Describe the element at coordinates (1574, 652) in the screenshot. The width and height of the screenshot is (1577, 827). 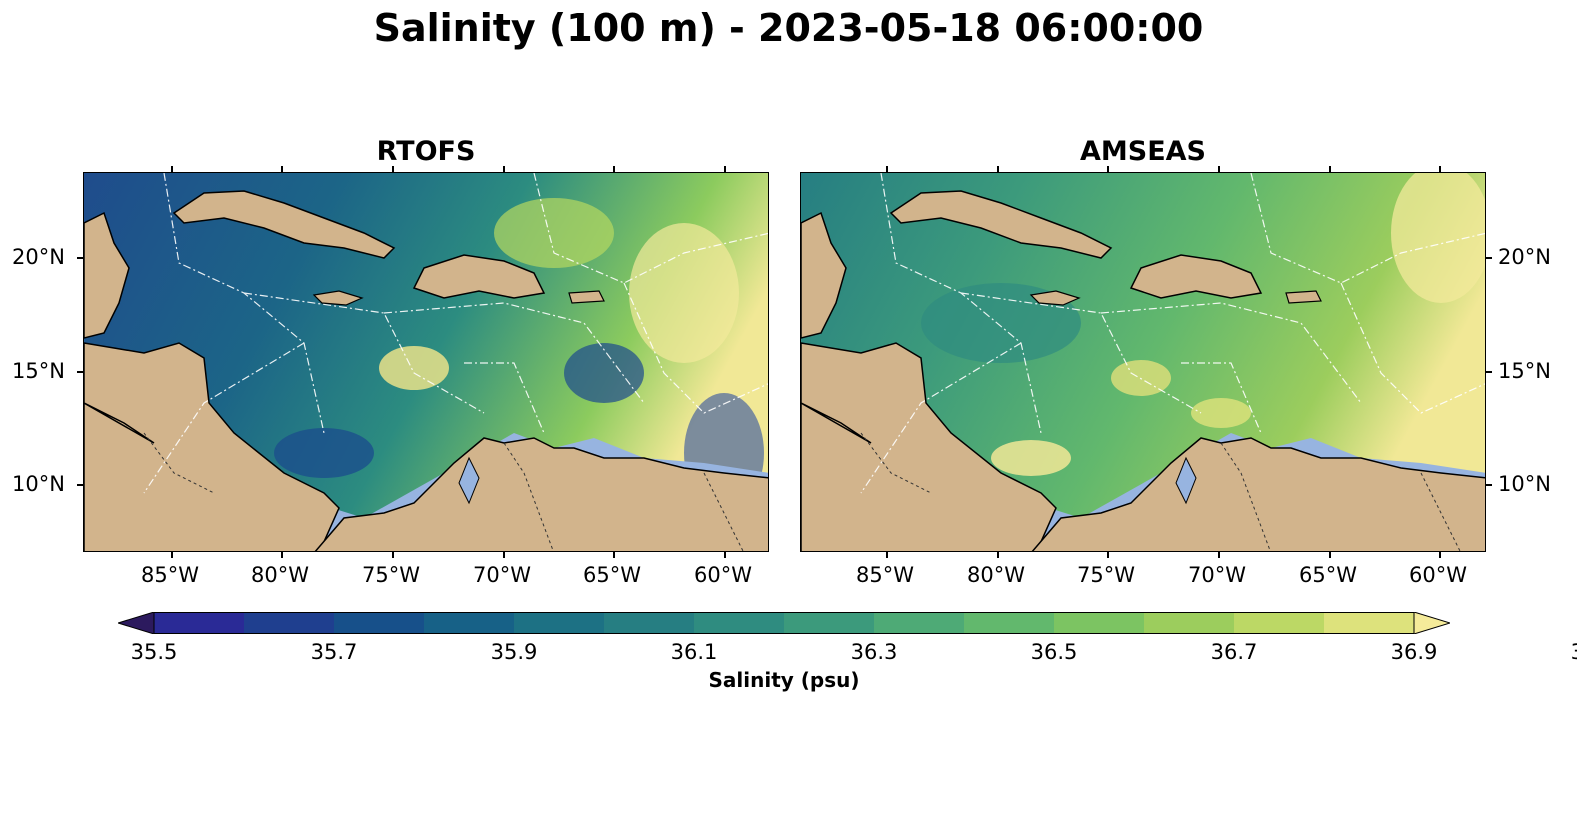
I see `colorbar-tick-label: 37.1` at that location.